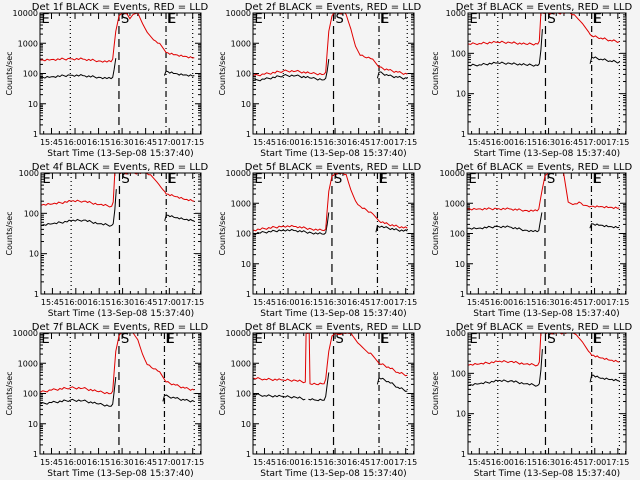 Image resolution: width=640 pixels, height=480 pixels. I want to click on panel-title: Det 6f BLACK = Events, RED = LLD, so click(544, 167).